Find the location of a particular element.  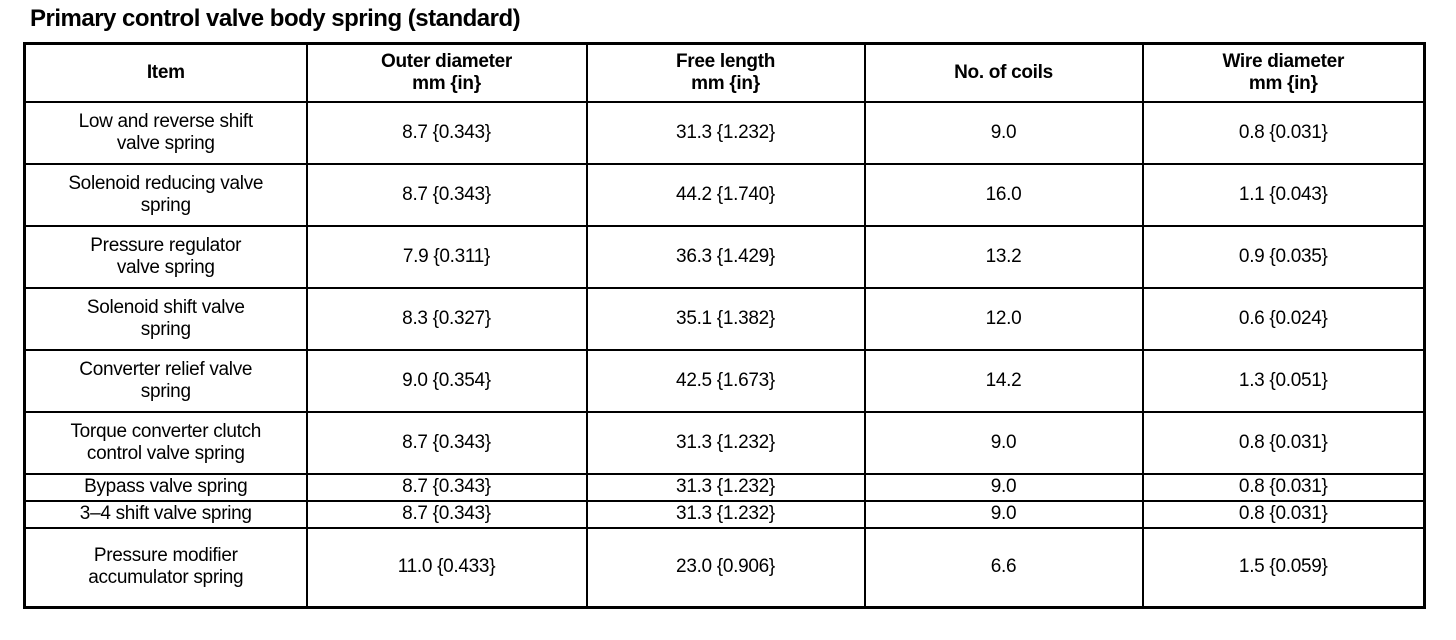

free-length-cell: 42.5 {1.673} is located at coordinates (725, 381).